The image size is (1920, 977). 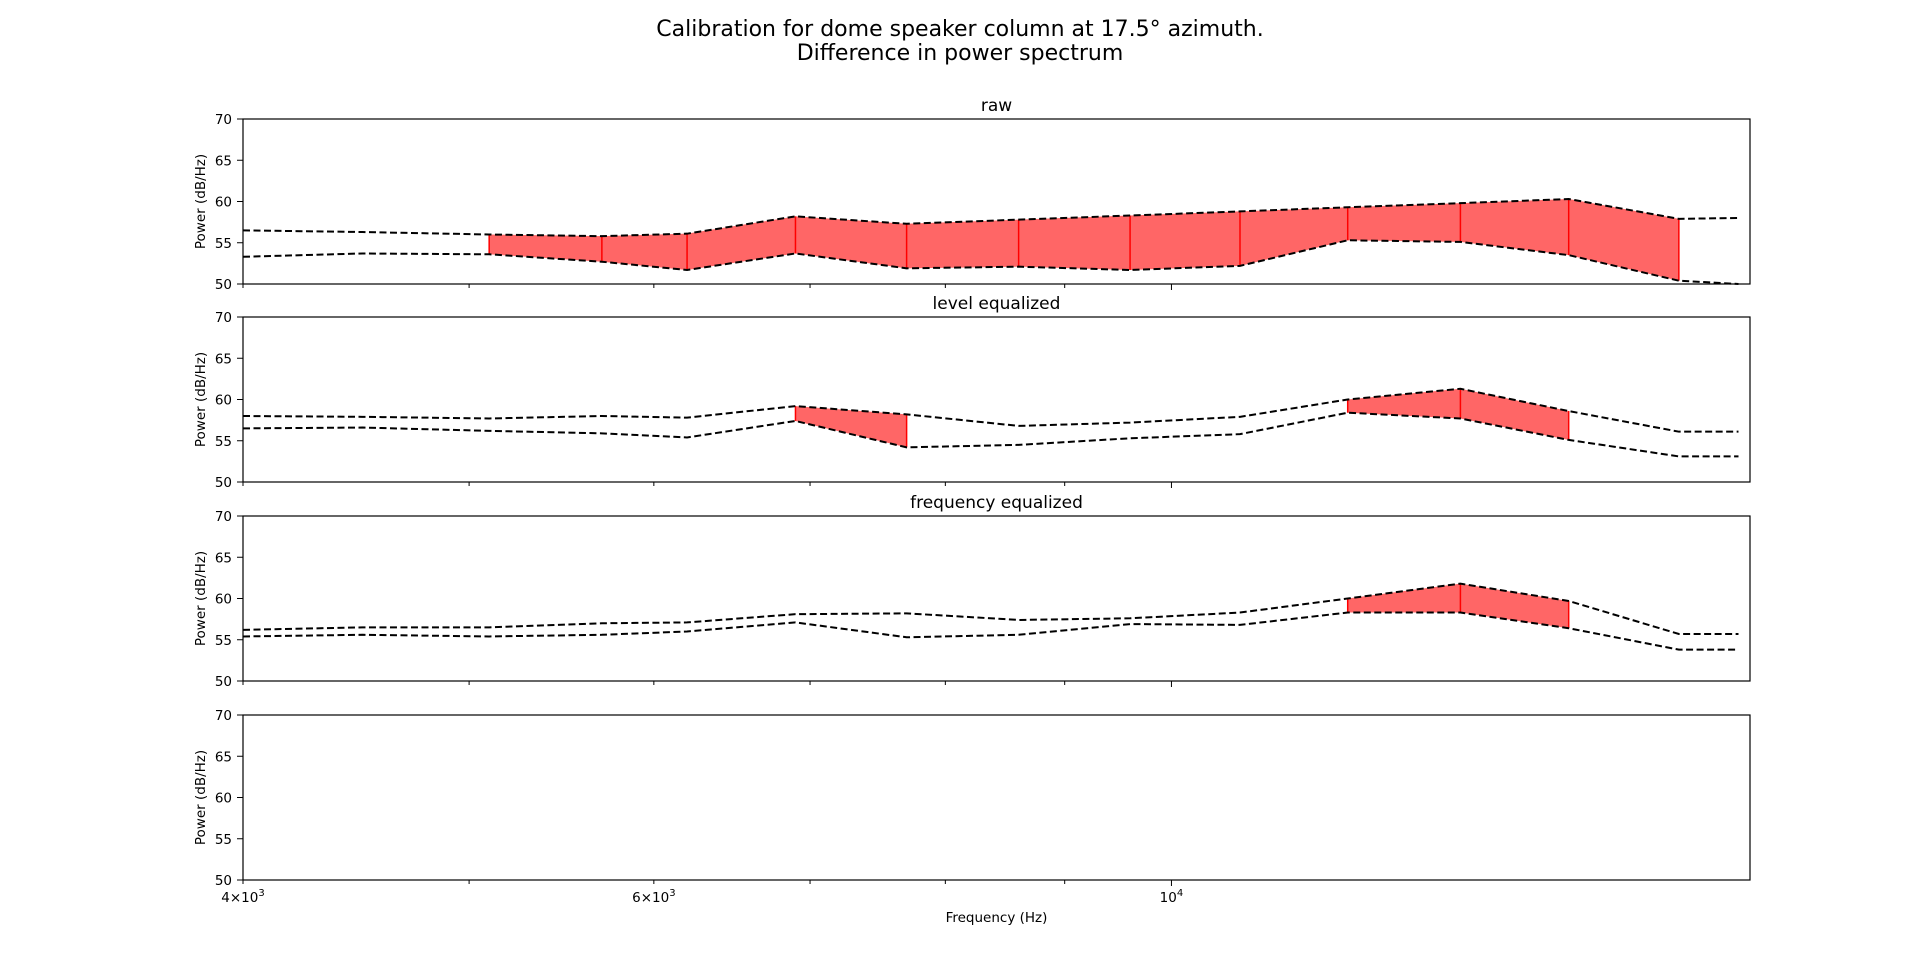 I want to click on x-tick-label: 104, so click(x=1172, y=897).